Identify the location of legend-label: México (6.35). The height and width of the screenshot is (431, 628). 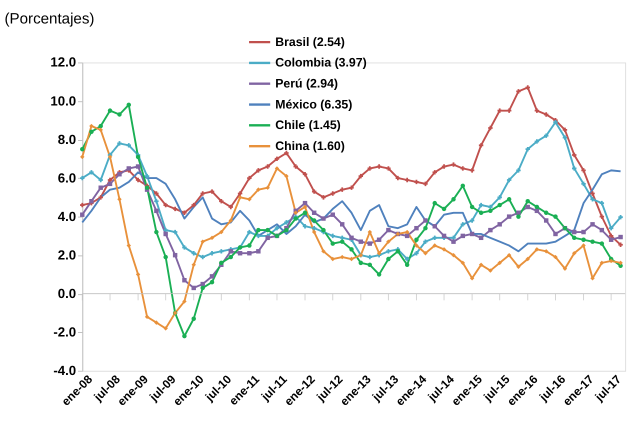
(313, 104).